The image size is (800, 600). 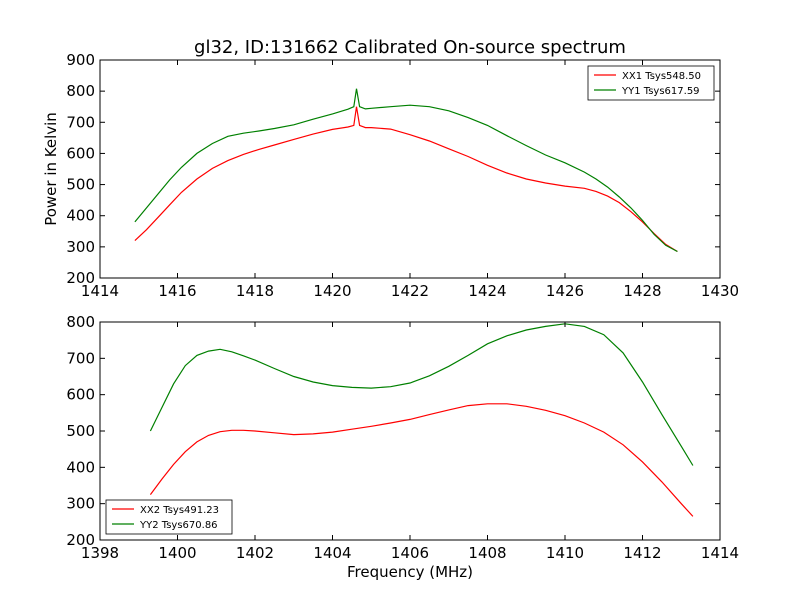 What do you see at coordinates (410, 572) in the screenshot?
I see `x-axis-label: Frequency (MHz)` at bounding box center [410, 572].